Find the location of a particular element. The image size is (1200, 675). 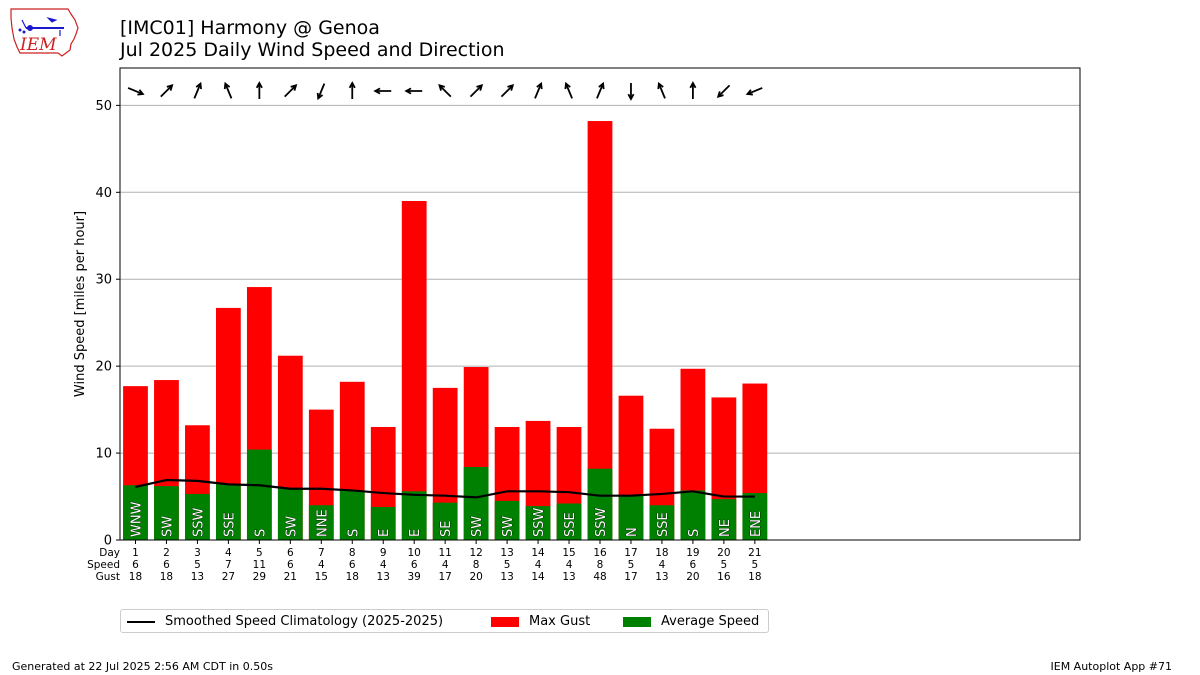

logo-text: IEM is located at coordinates (38, 45).